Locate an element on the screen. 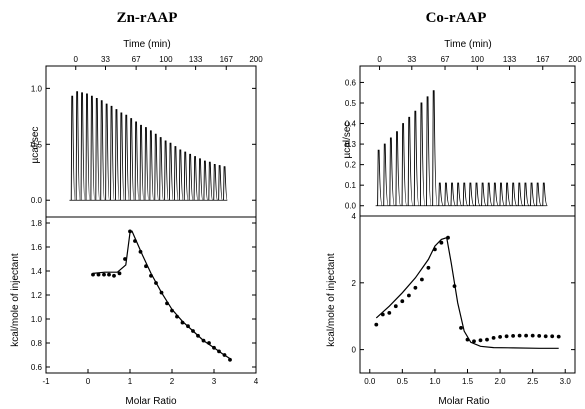 The image size is (585, 409). zn-injection-peaks is located at coordinates (148, 146).